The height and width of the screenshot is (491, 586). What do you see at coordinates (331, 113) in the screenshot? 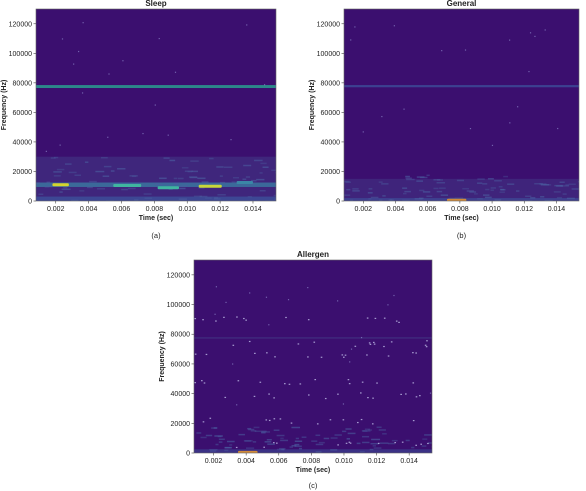
I see `y-tick-label: 60000` at bounding box center [331, 113].